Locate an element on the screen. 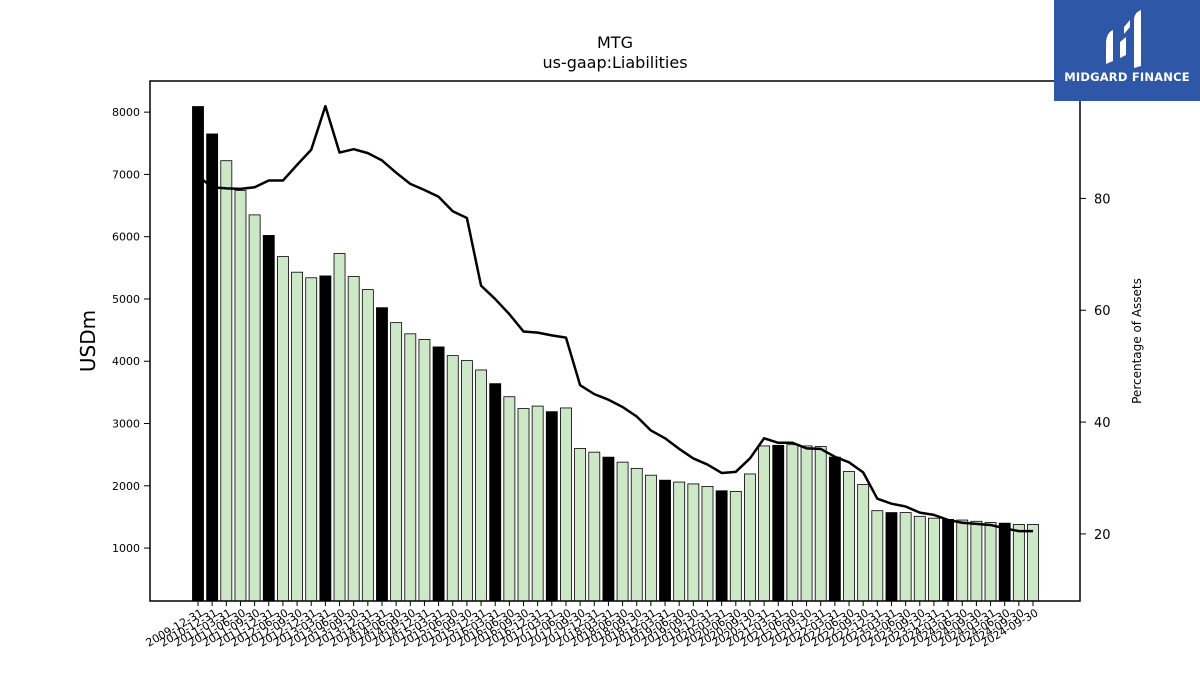  logo-mark-icon is located at coordinates (1123, 39).